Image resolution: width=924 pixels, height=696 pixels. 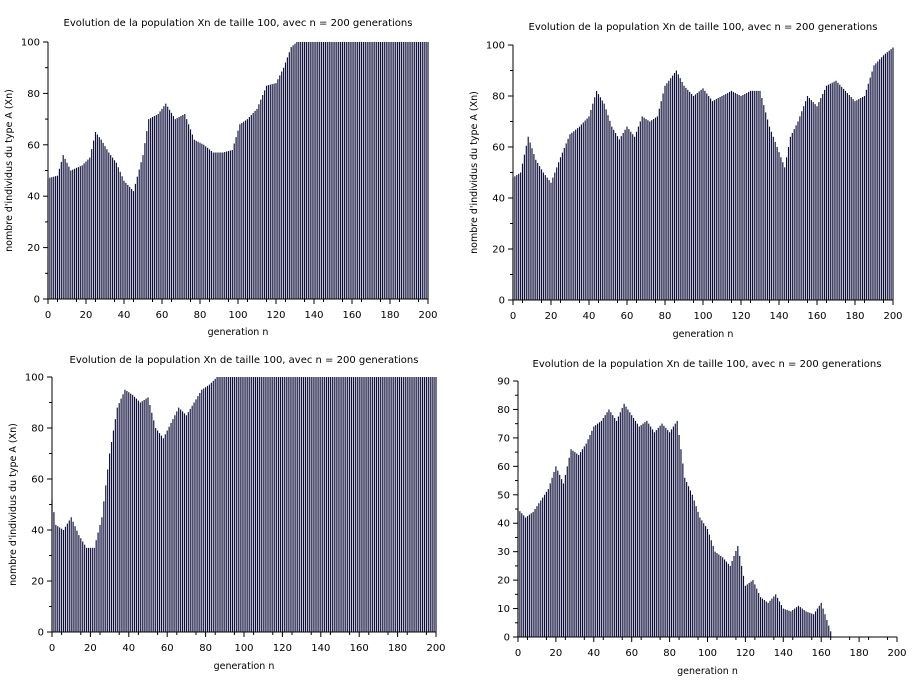 I want to click on y-tick-label: 50, so click(x=503, y=495).